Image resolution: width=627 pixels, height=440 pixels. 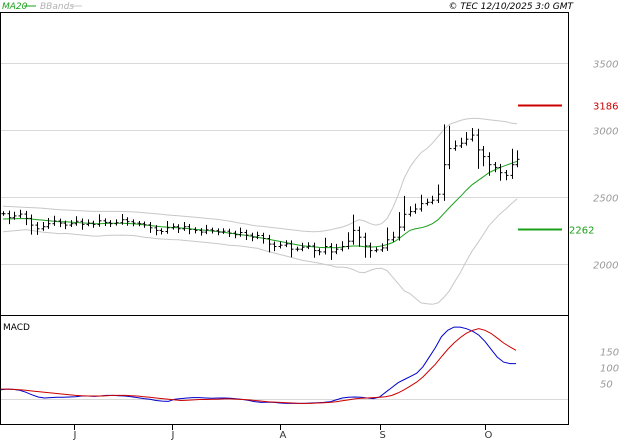 What do you see at coordinates (15, 7) in the screenshot?
I see `legend-ma20: MA20` at bounding box center [15, 7].